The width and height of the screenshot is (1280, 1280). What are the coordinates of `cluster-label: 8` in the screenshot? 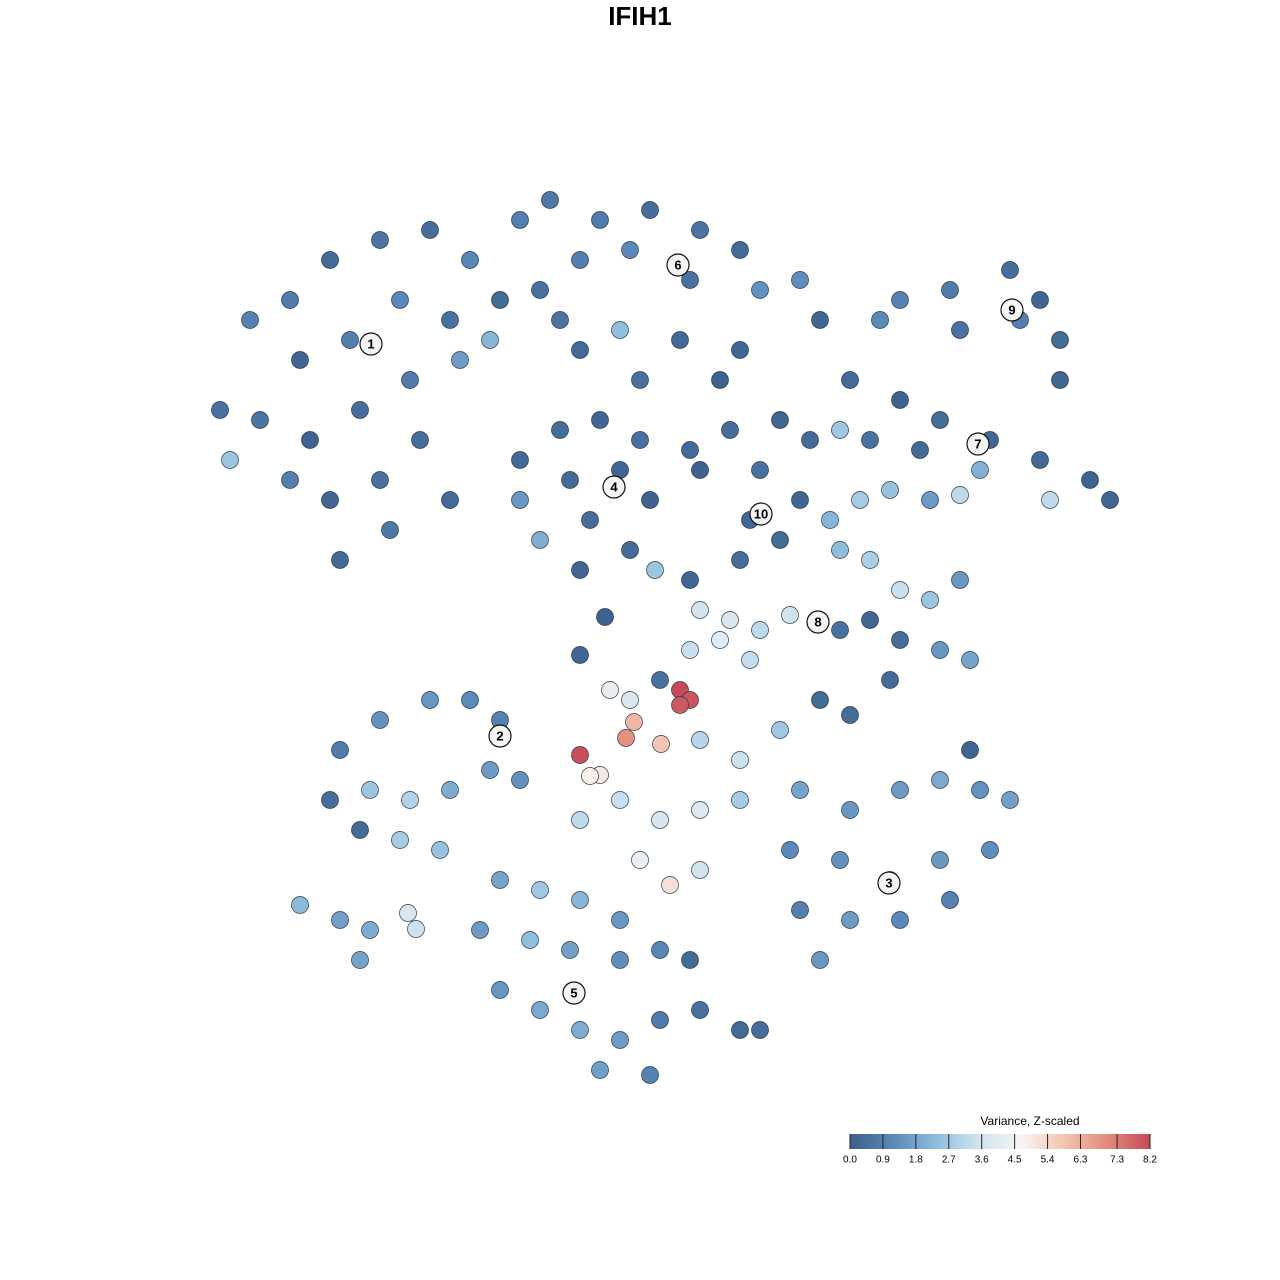 It's located at (817, 621).